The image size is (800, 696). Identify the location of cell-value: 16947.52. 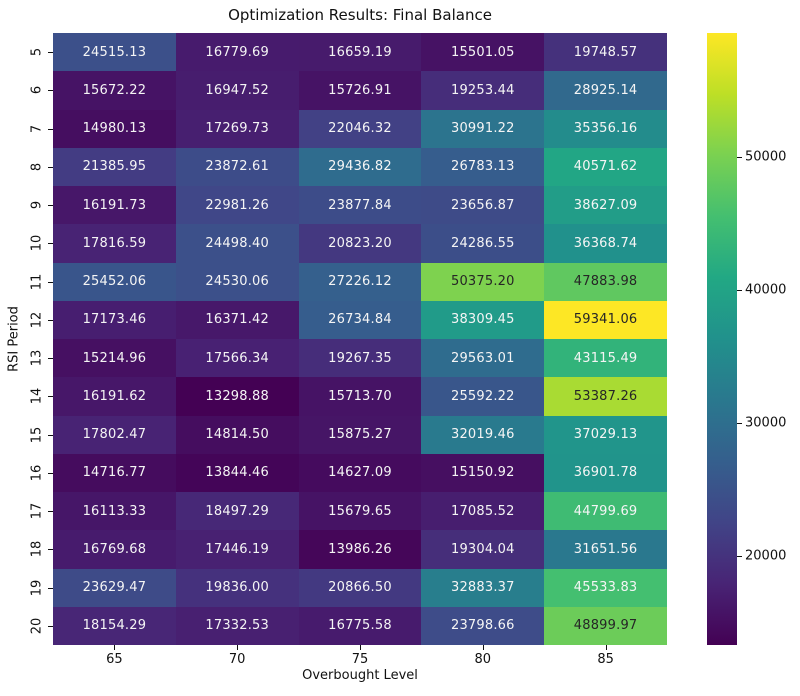
(237, 90).